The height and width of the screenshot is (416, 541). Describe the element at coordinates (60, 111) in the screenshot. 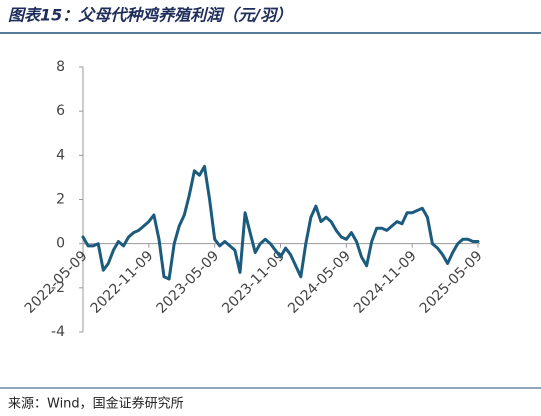

I see `y-tick-label: 6` at that location.